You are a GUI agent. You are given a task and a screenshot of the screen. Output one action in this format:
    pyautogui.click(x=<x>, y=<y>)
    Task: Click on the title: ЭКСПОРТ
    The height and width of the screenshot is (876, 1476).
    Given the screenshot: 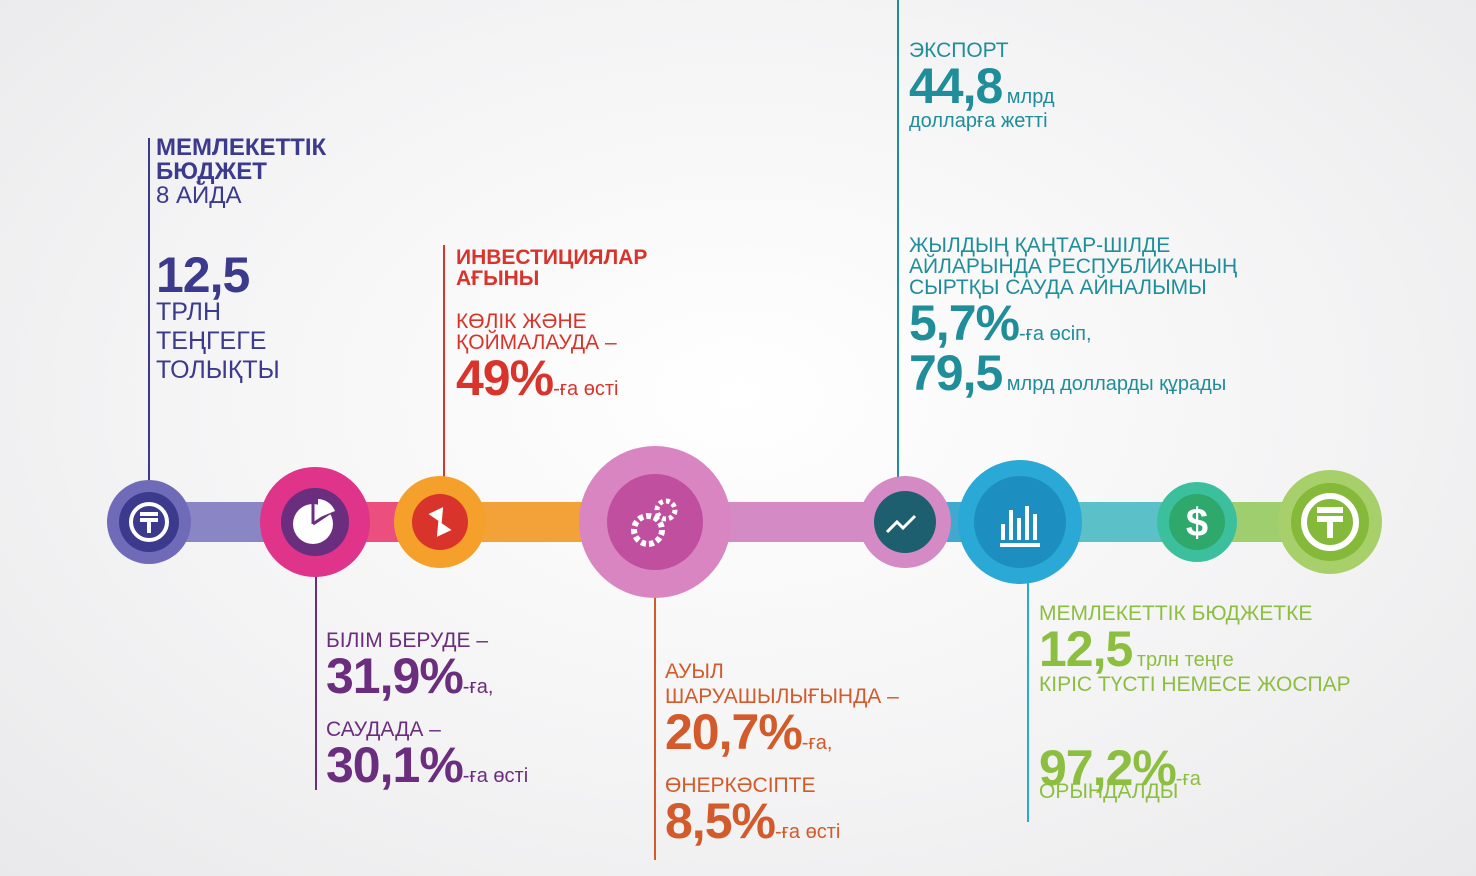 What is the action you would take?
    pyautogui.click(x=959, y=50)
    